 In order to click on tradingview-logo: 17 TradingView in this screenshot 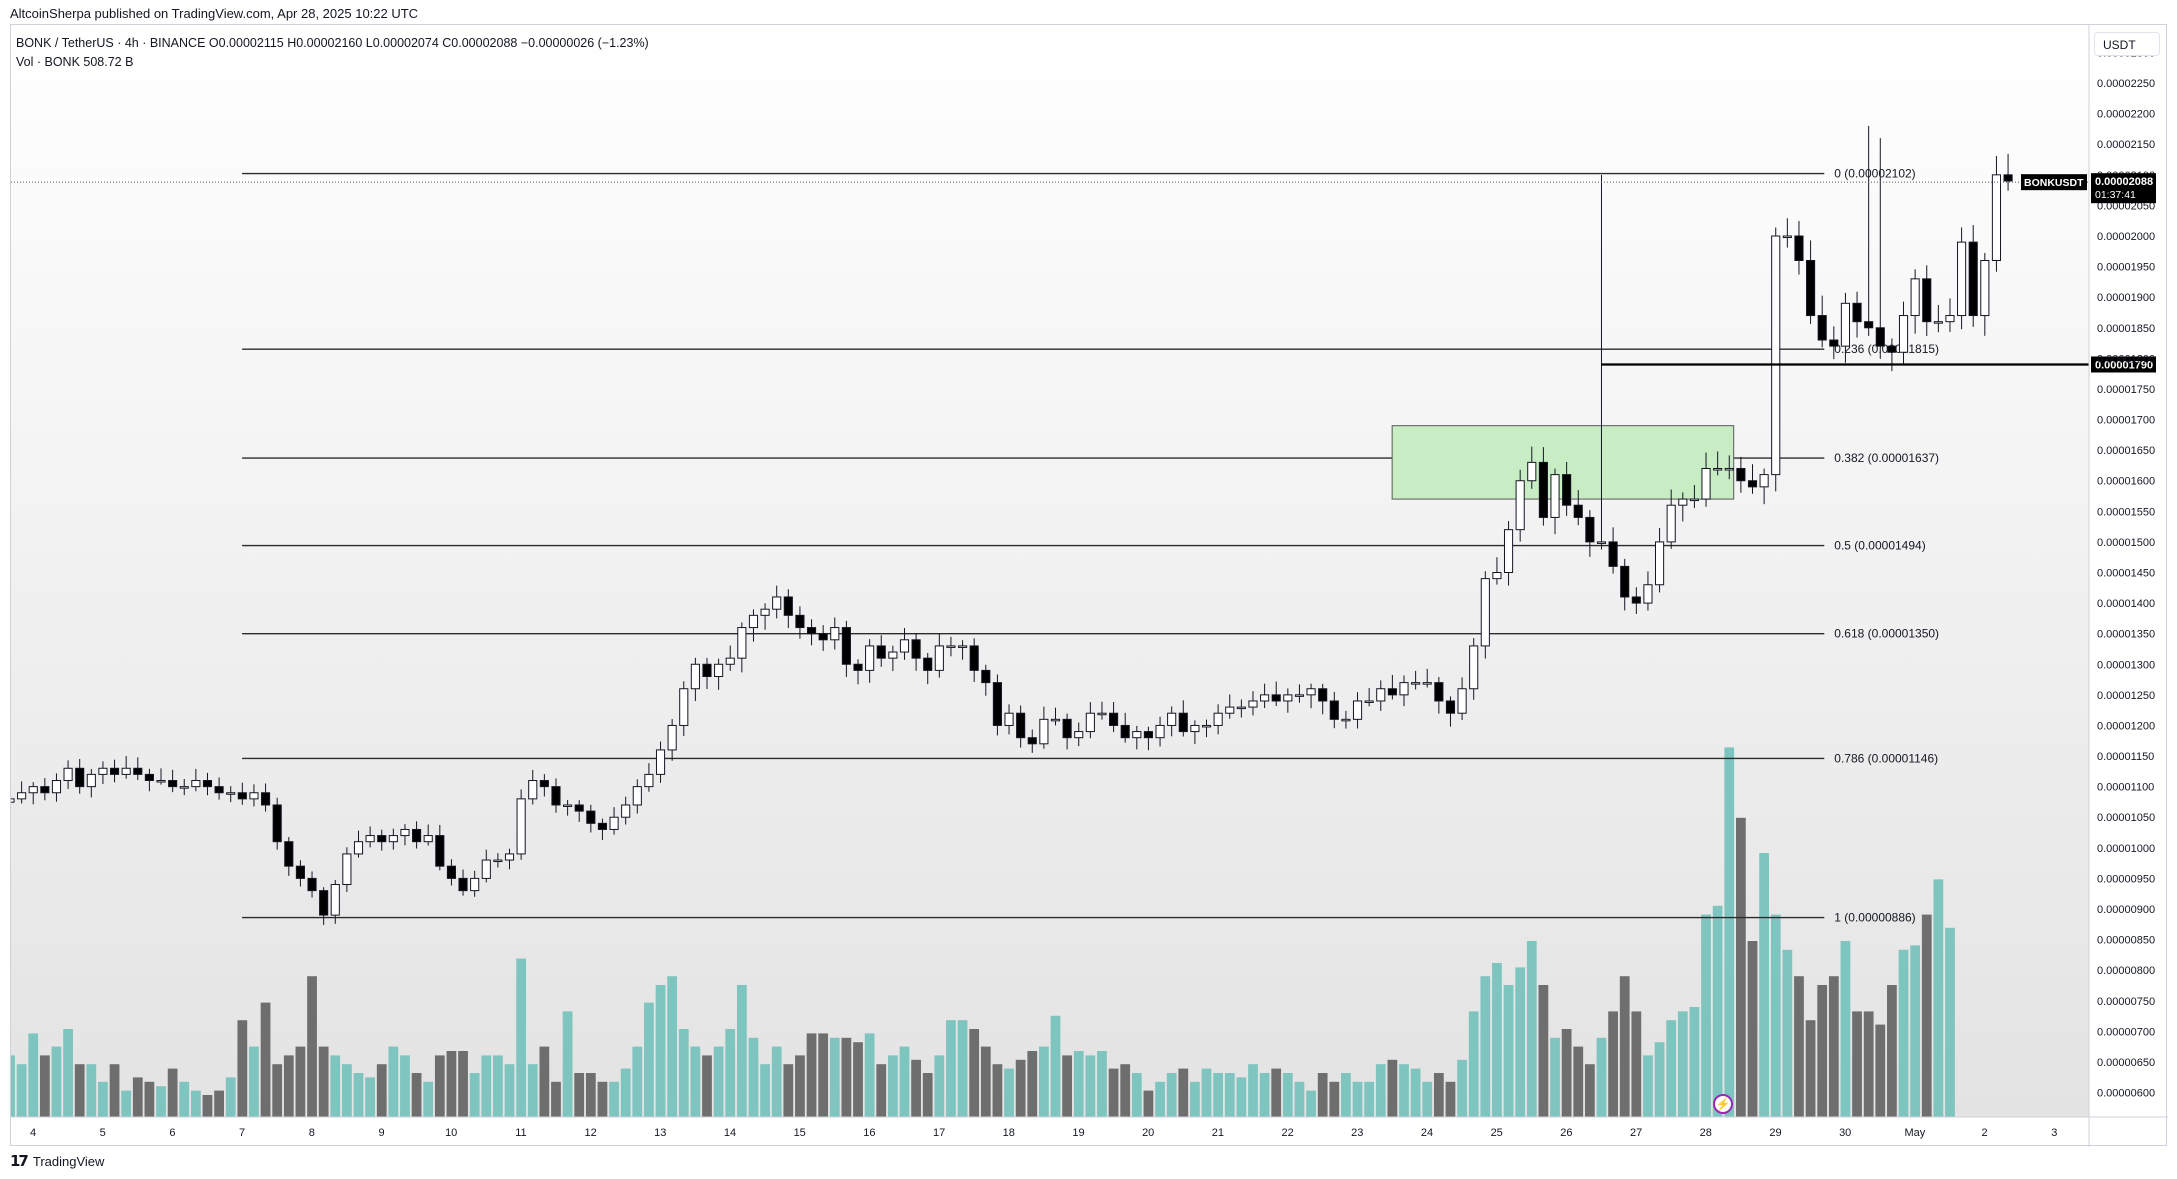, I will do `click(57, 1161)`.